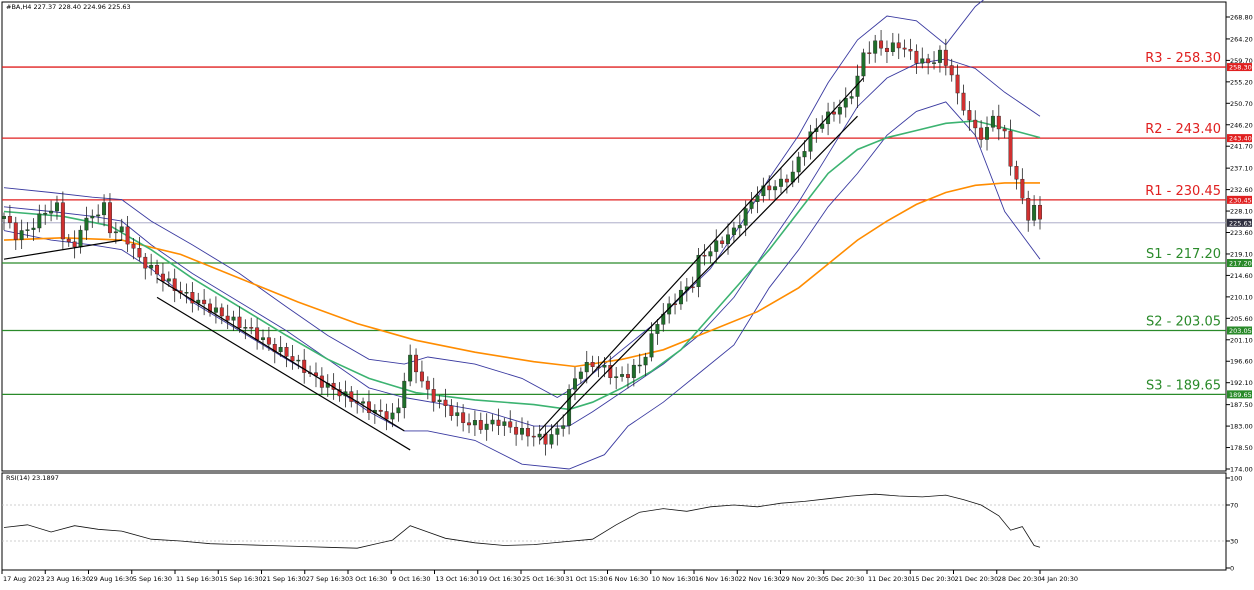  What do you see at coordinates (1240, 264) in the screenshot?
I see `level-tag-217.20: 217.20` at bounding box center [1240, 264].